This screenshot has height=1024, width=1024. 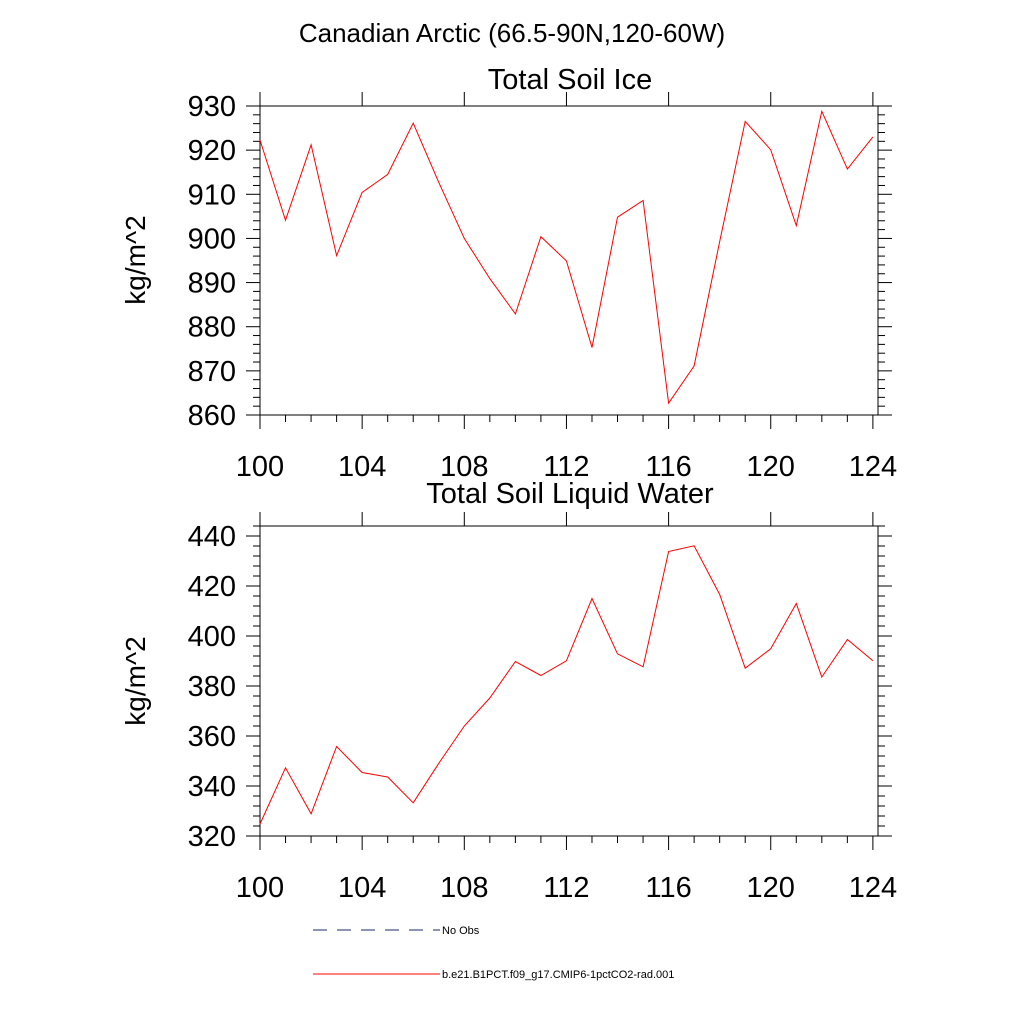 I want to click on y-tick-label: 900, so click(x=212, y=239).